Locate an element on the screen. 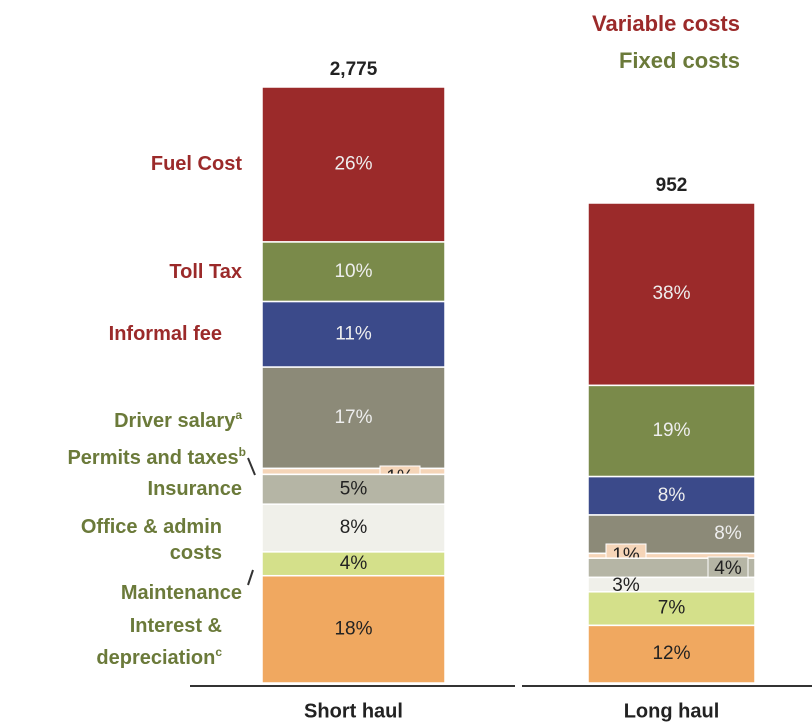  footnote-mark: a is located at coordinates (238, 414).